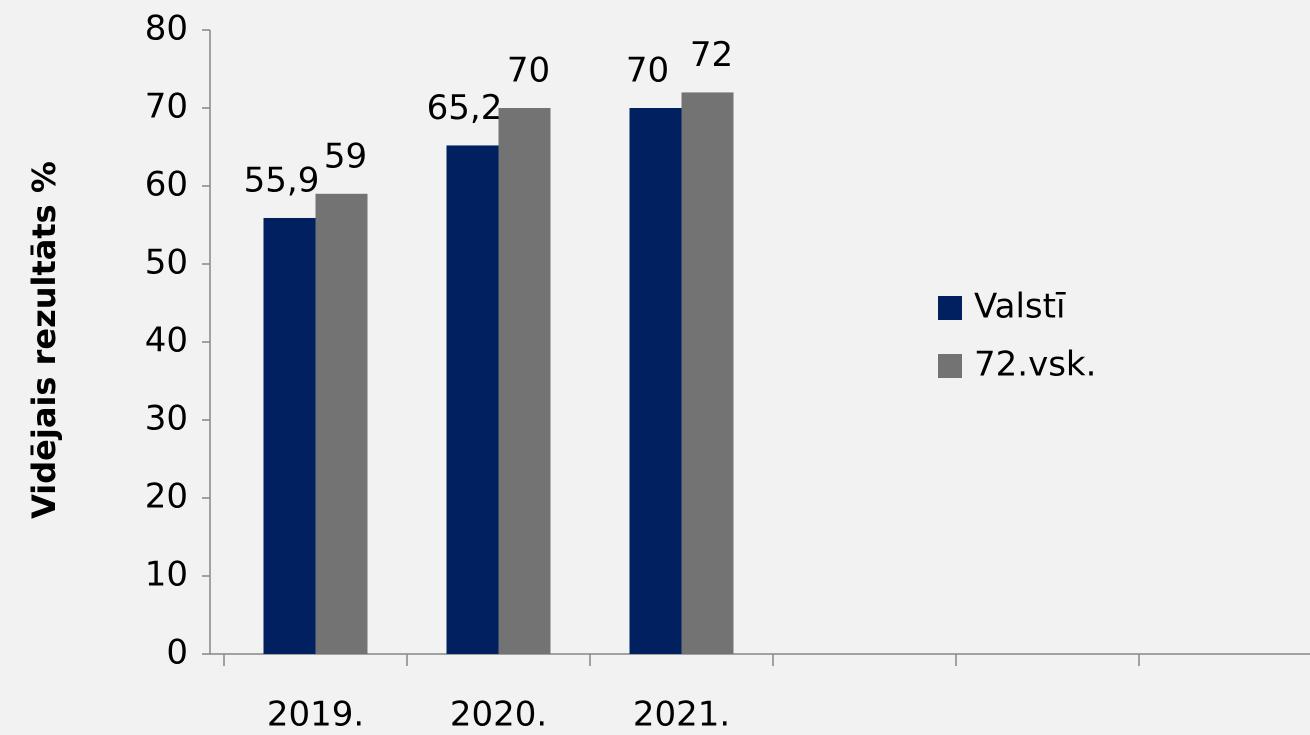  Describe the element at coordinates (282, 180) in the screenshot. I see `data-label: 55,9` at that location.